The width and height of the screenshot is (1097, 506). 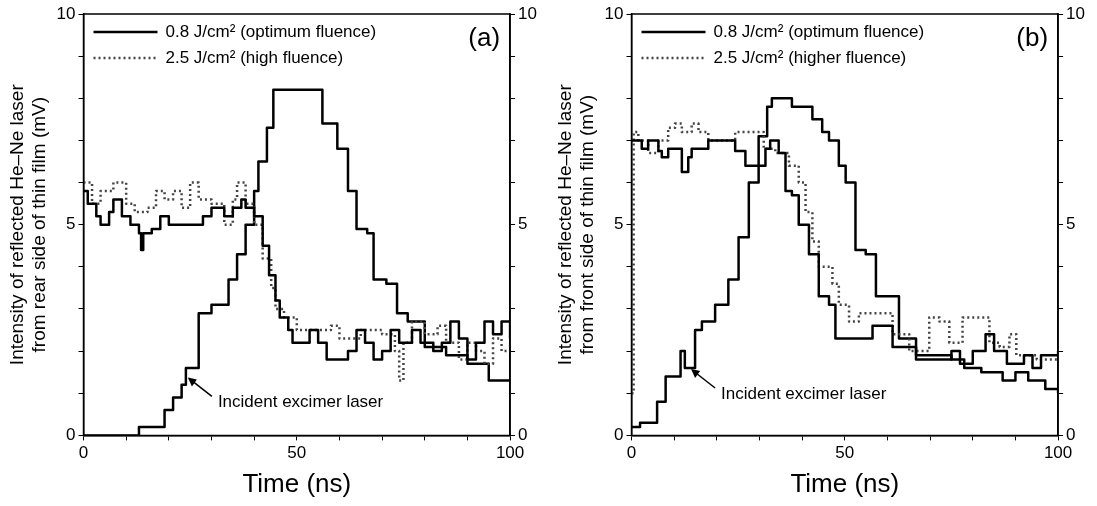 I want to click on annotation: (a), so click(x=484, y=37).